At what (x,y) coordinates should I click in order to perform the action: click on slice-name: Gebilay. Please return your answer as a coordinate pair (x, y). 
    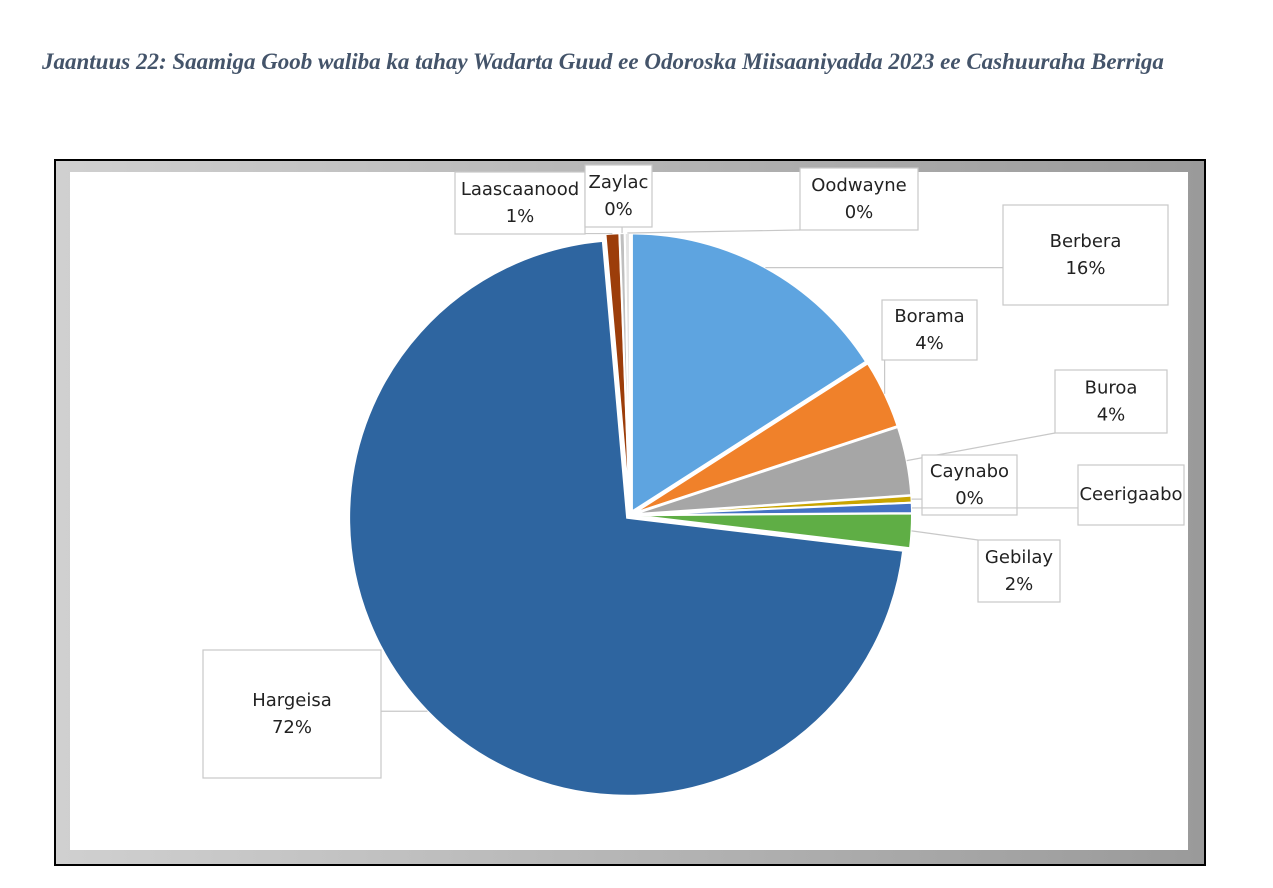
    Looking at the image, I should click on (1019, 557).